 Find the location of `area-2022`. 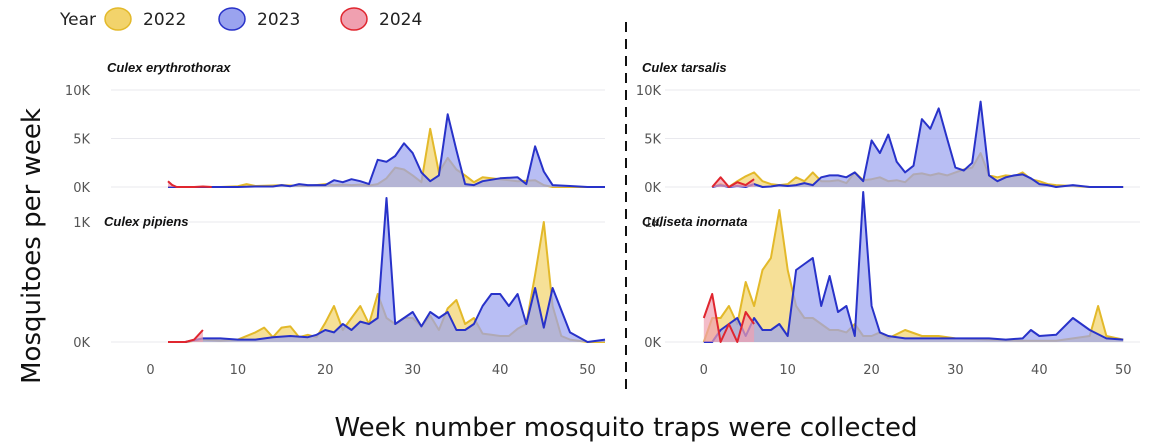

area-2022 is located at coordinates (913, 276).